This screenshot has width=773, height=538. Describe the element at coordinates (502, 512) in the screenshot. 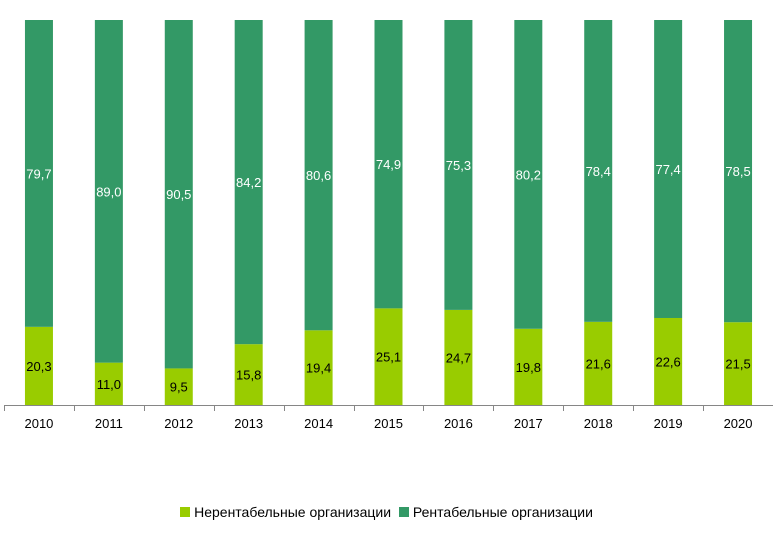

I see `legend-label-profitable: Рентабельные организации` at that location.